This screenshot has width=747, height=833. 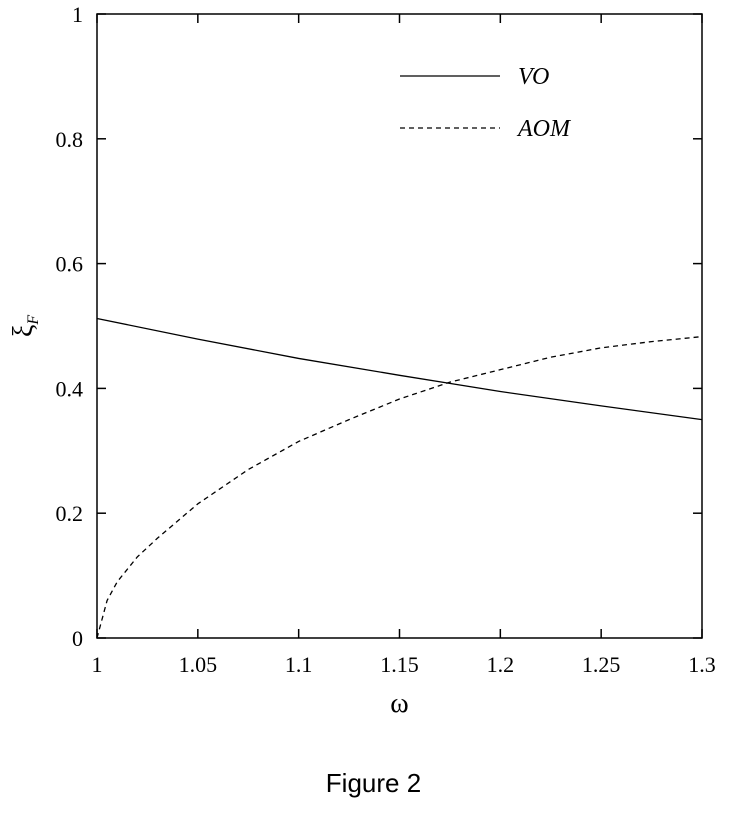 I want to click on legend: VO AOM, so click(x=486, y=103).